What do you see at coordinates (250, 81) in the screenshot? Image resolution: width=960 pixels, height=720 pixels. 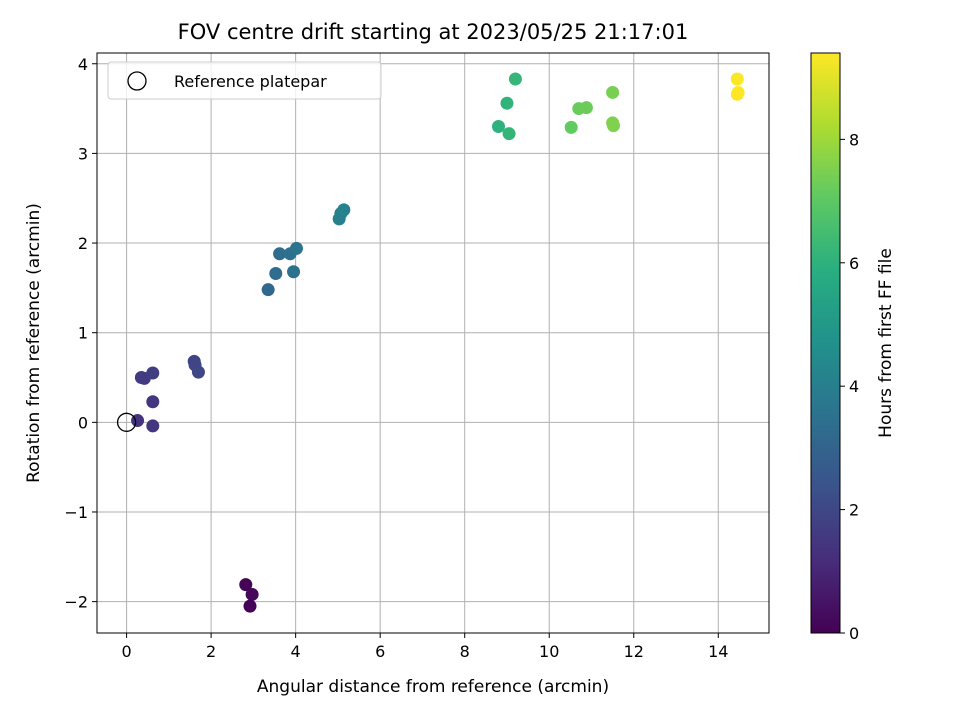 I see `legend-label: Reference platepar` at bounding box center [250, 81].